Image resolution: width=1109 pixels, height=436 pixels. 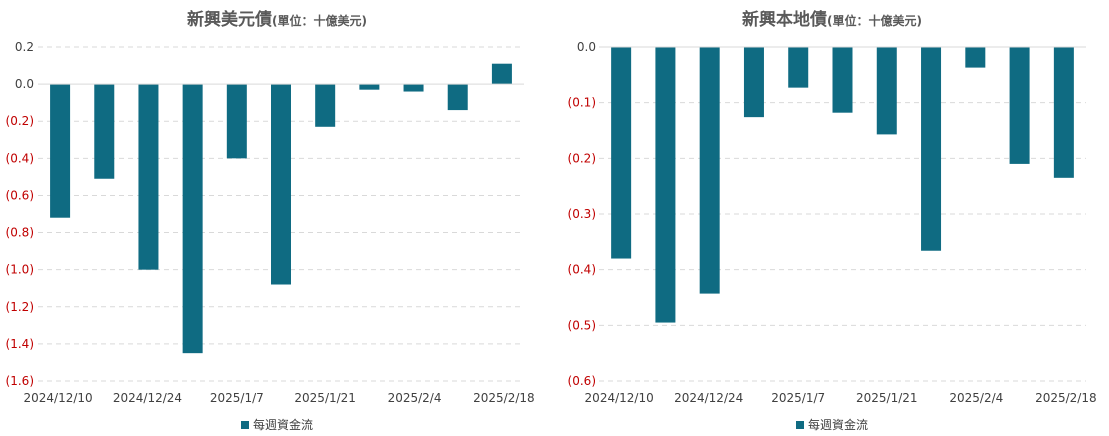 I want to click on chart-title: 新興美元債(單位：十億美元), so click(x=277, y=17).